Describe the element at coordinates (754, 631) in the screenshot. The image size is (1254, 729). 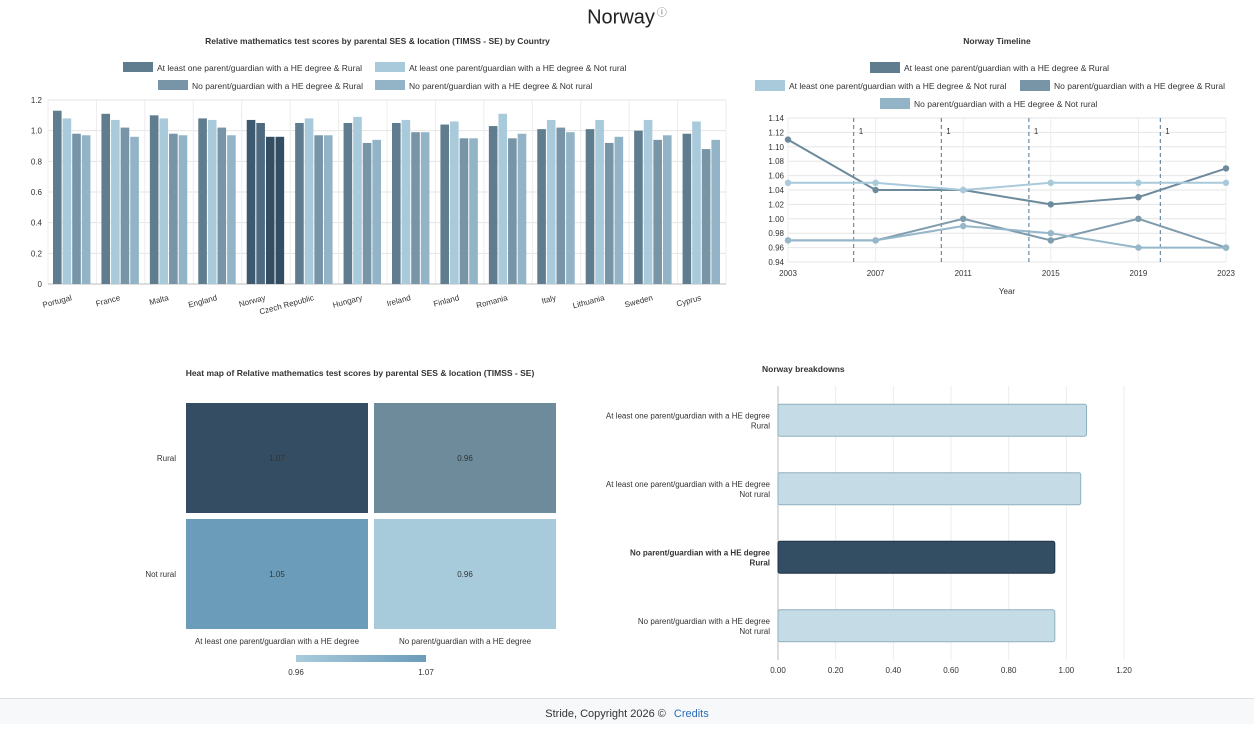
I see `category-label-line2: Not rural` at that location.